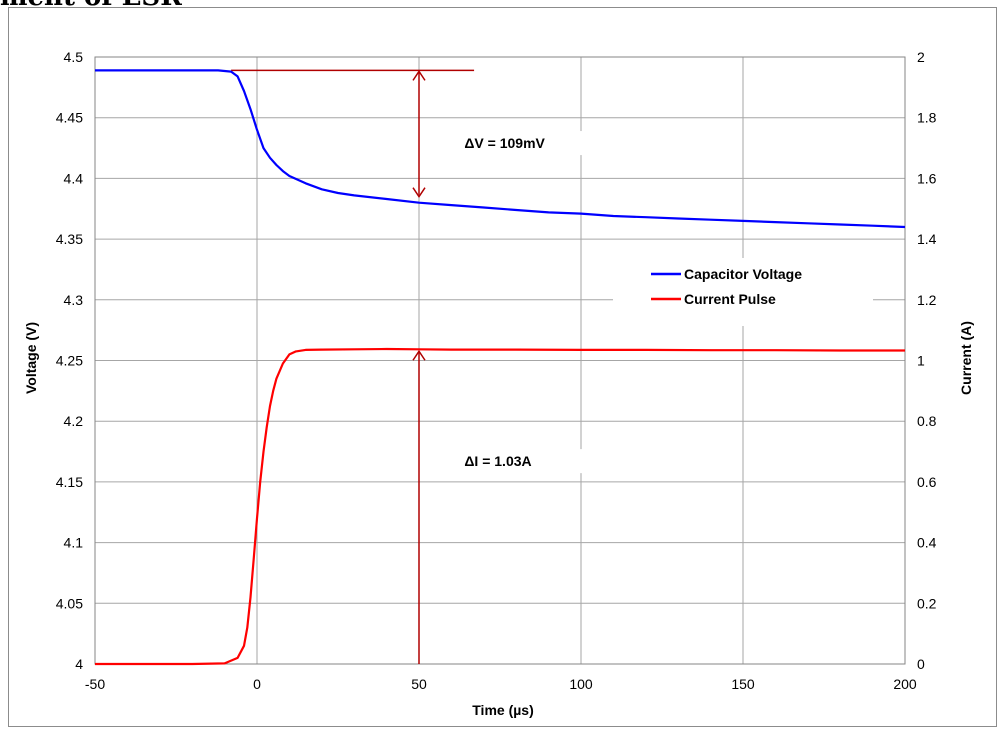  I want to click on y2-tick-label: 1.6, so click(927, 178).